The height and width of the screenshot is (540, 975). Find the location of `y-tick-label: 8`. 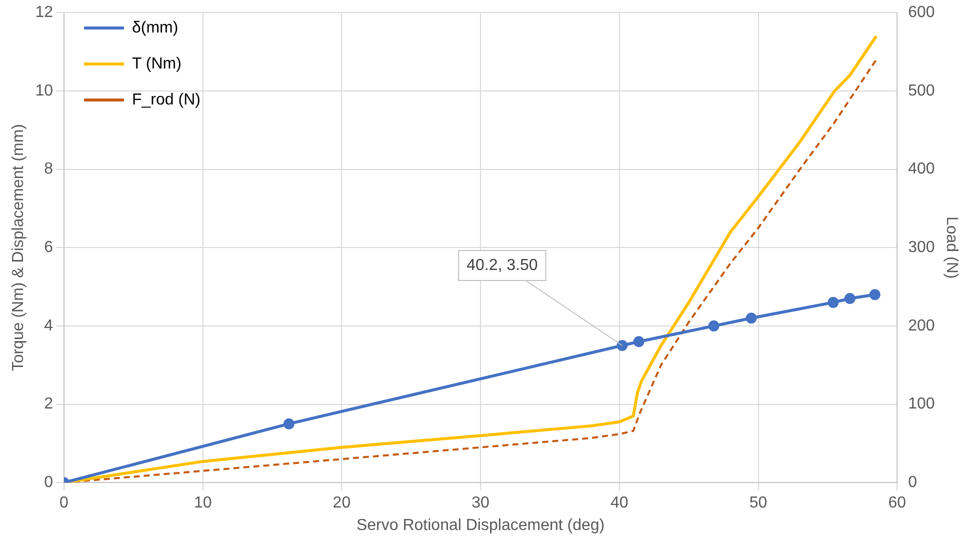

y-tick-label: 8 is located at coordinates (49, 169).